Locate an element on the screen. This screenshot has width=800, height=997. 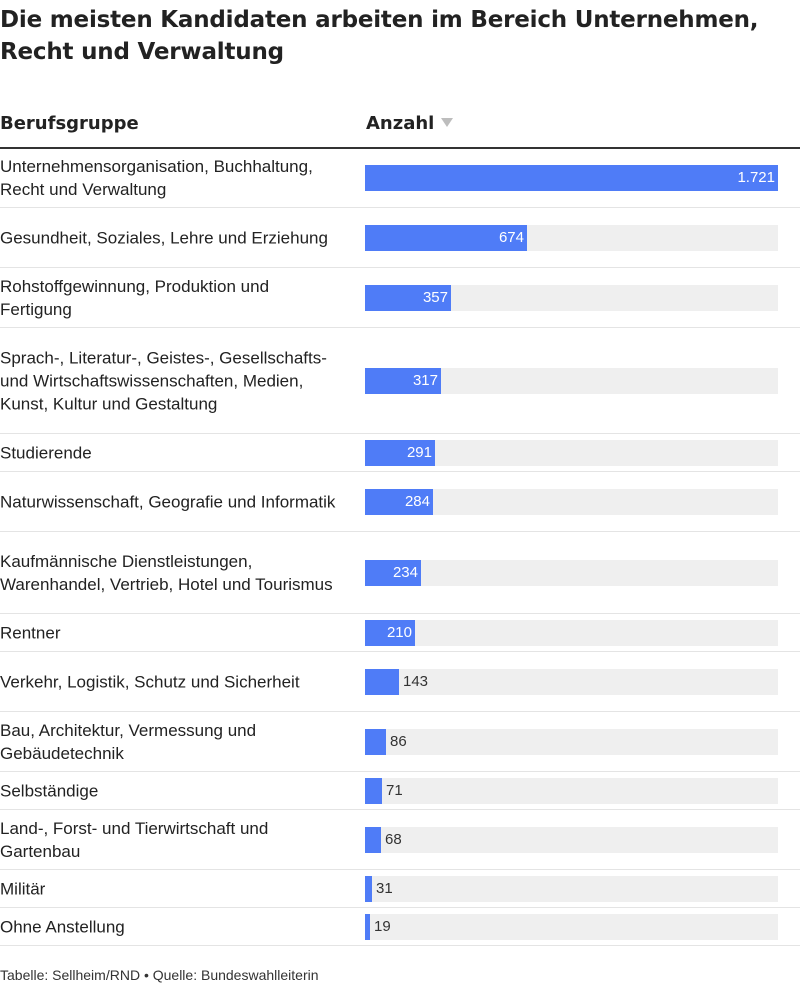
bar-track: 234 is located at coordinates (571, 573).